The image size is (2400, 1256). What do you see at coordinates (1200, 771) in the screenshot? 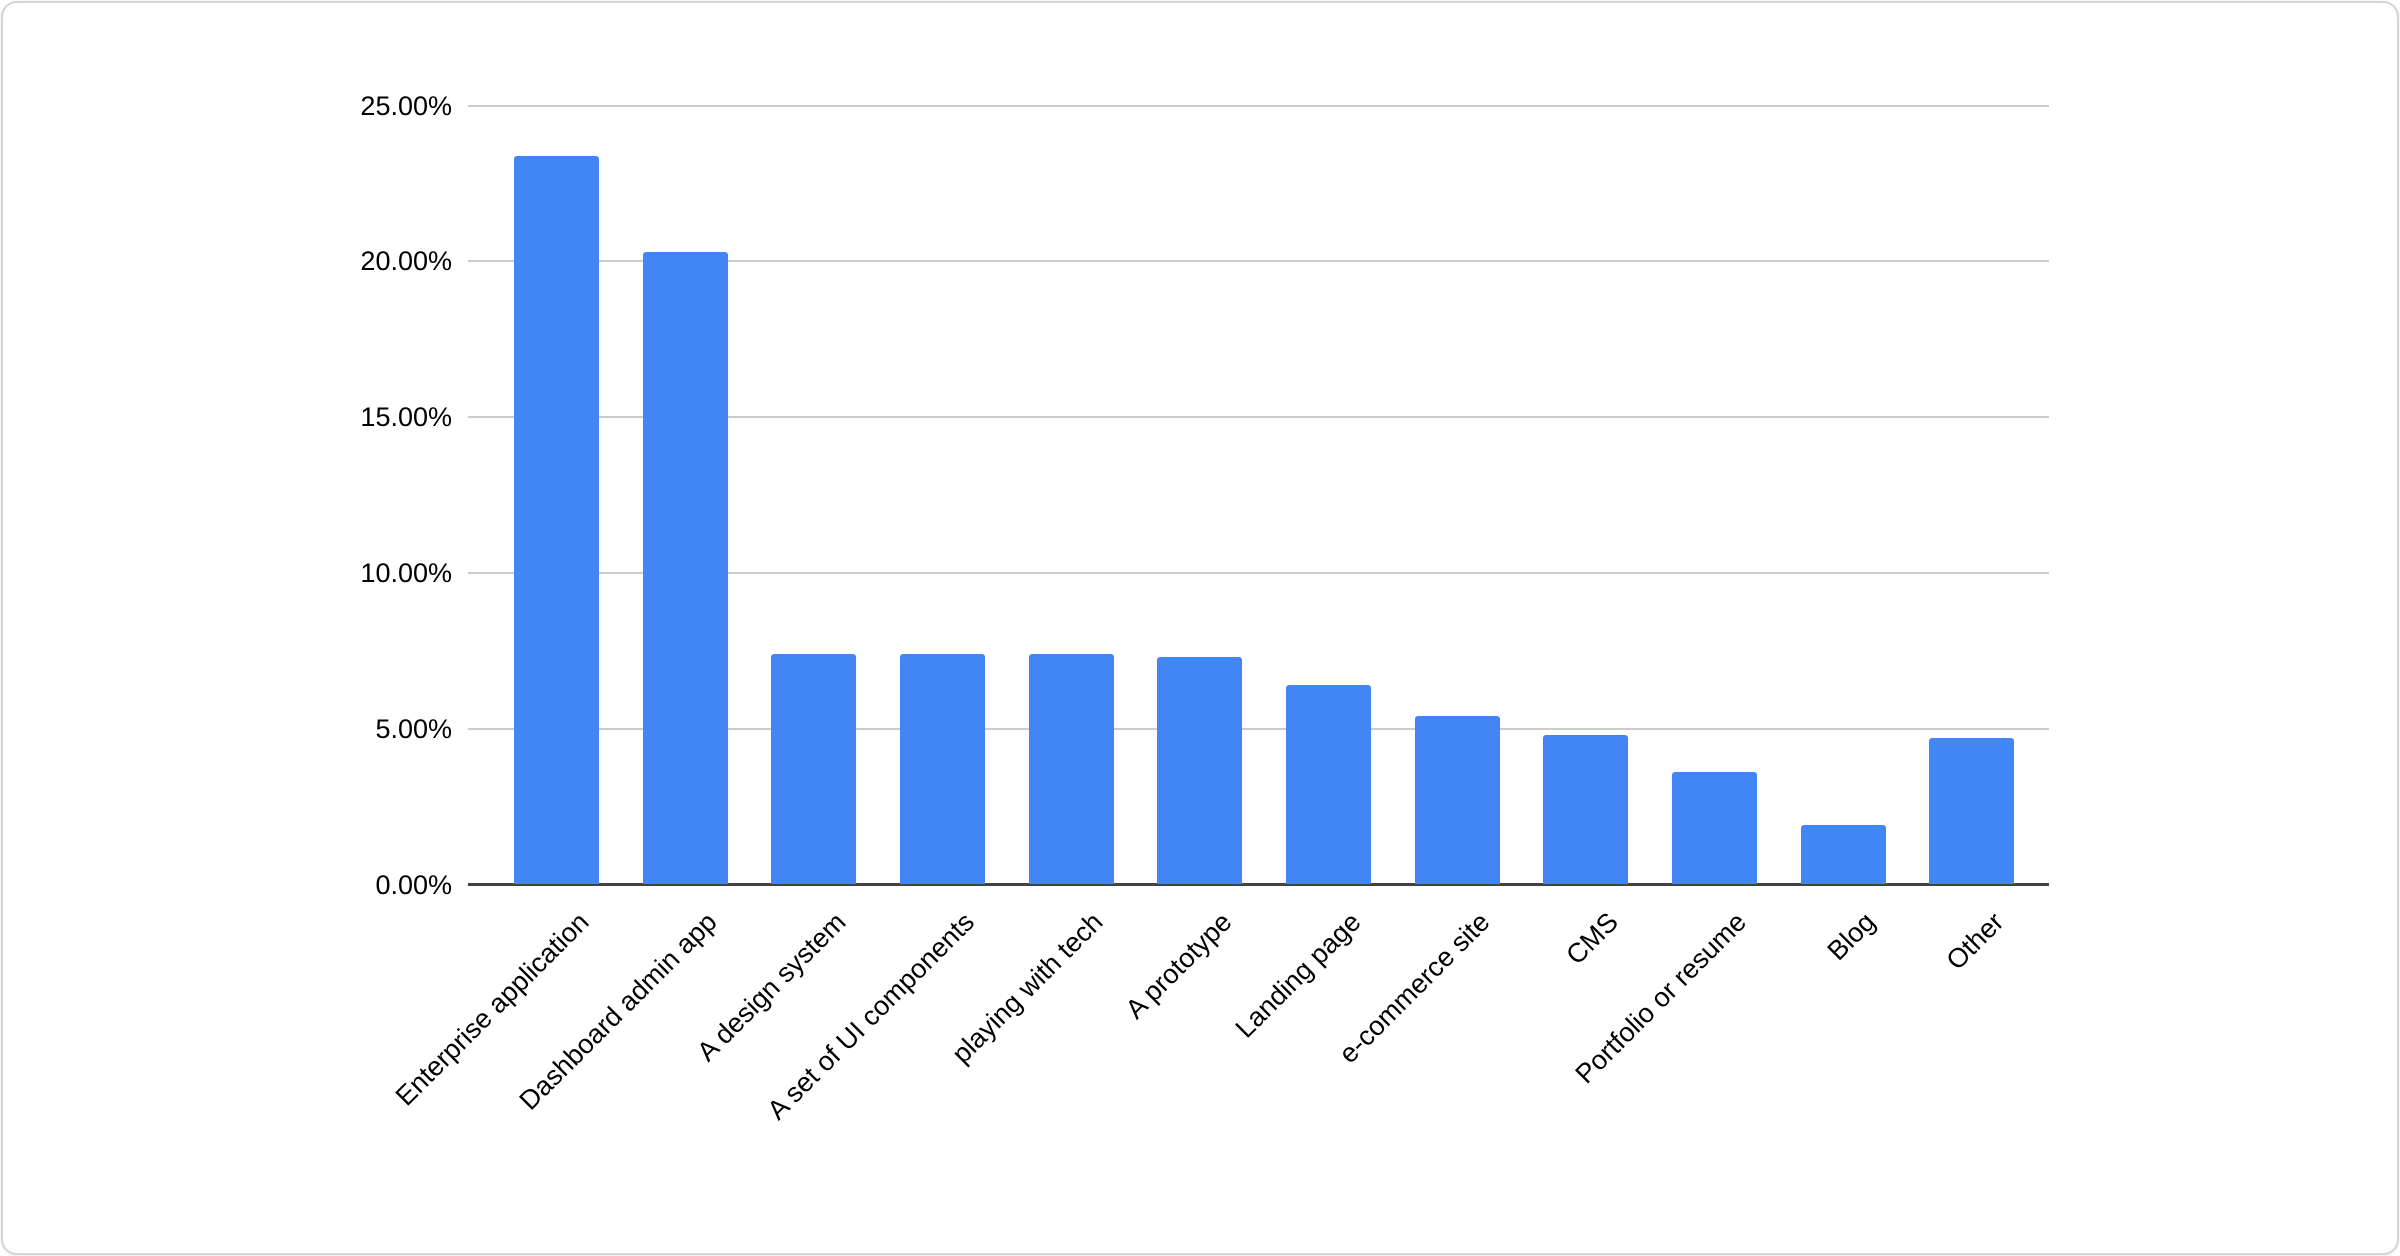
I see `bar-a-prototype` at bounding box center [1200, 771].